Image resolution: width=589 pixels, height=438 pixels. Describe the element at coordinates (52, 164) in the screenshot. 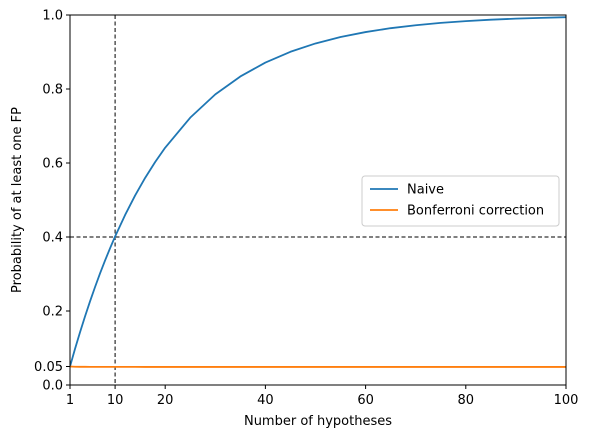

I see `y-tick-label: 0.6` at that location.